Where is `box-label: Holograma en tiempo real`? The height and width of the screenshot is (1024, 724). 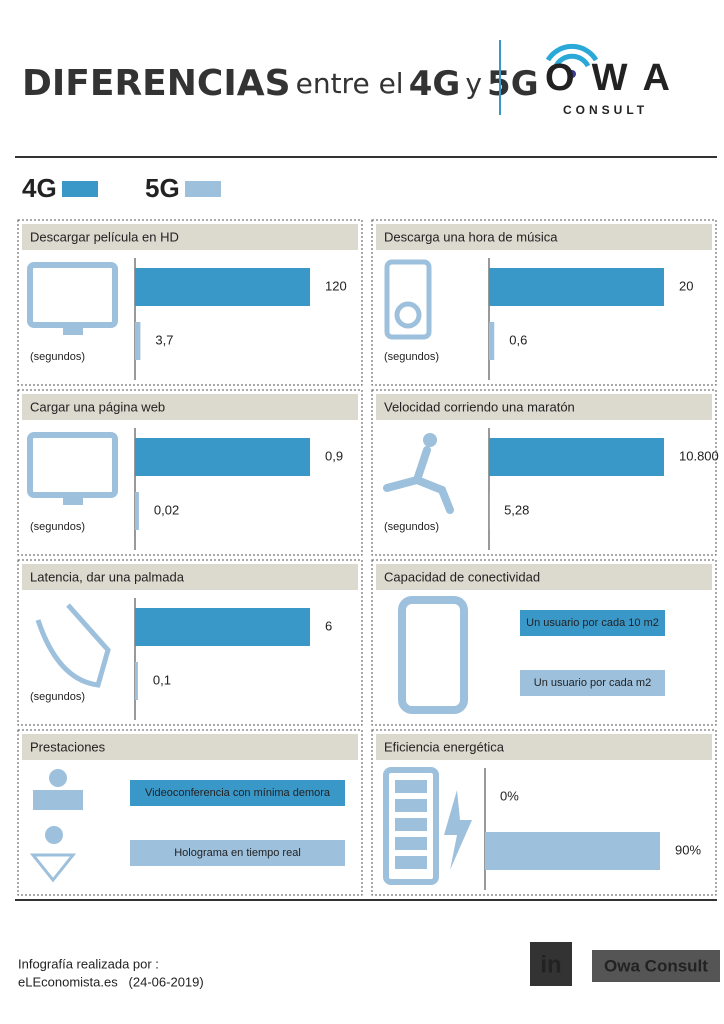
box-label: Holograma en tiempo real is located at coordinates (237, 853).